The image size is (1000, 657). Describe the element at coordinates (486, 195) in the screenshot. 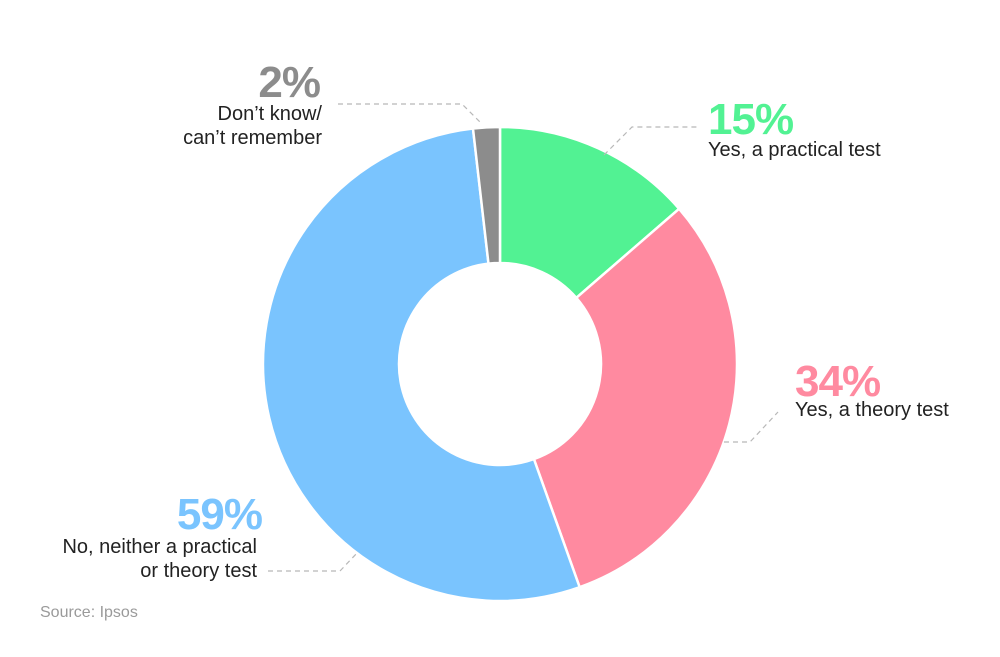

I see `slice-dont-know` at that location.